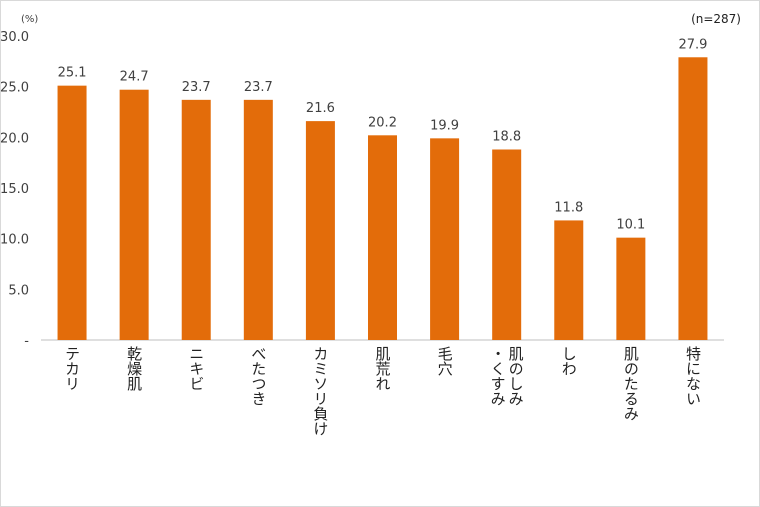 This screenshot has height=507, width=760. I want to click on category-label: 肌のしみ, so click(516, 376).